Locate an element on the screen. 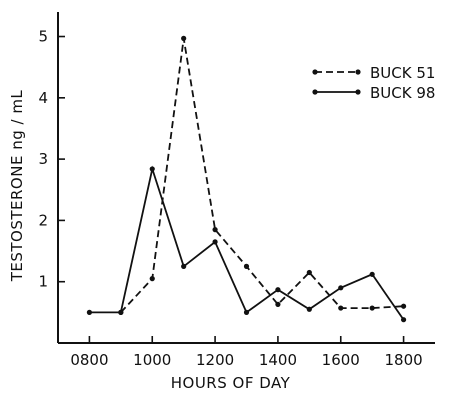  y-tick-label: 5 is located at coordinates (43, 37).